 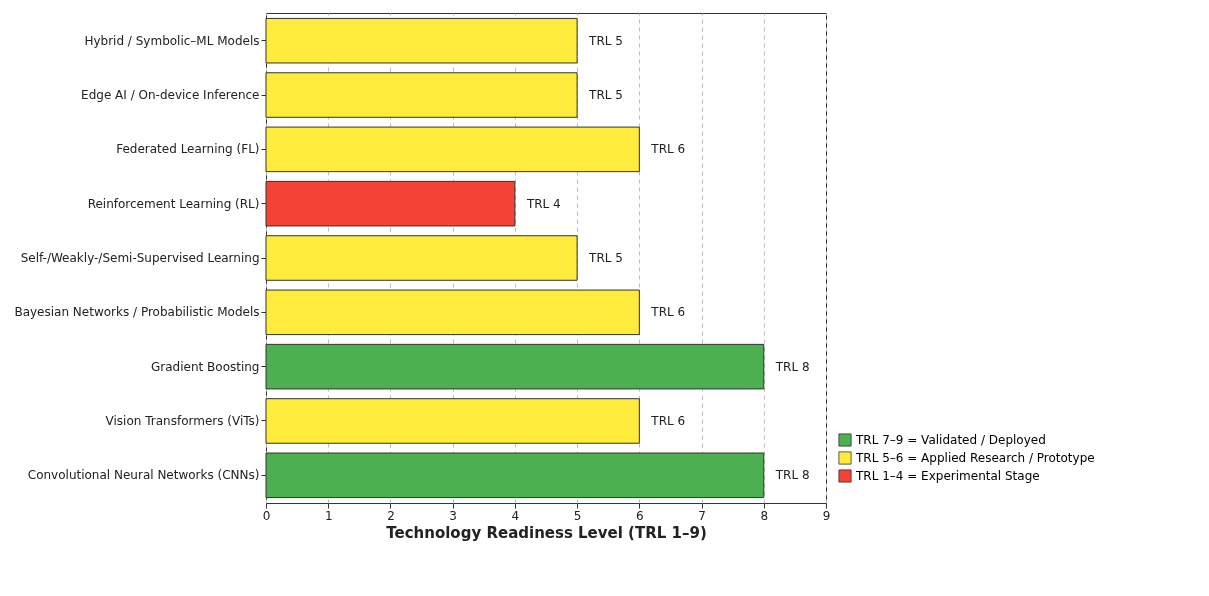 What do you see at coordinates (140, 258) in the screenshot?
I see `y-tick-label: Self-/Weakly-/Semi-Supervised Learning` at bounding box center [140, 258].